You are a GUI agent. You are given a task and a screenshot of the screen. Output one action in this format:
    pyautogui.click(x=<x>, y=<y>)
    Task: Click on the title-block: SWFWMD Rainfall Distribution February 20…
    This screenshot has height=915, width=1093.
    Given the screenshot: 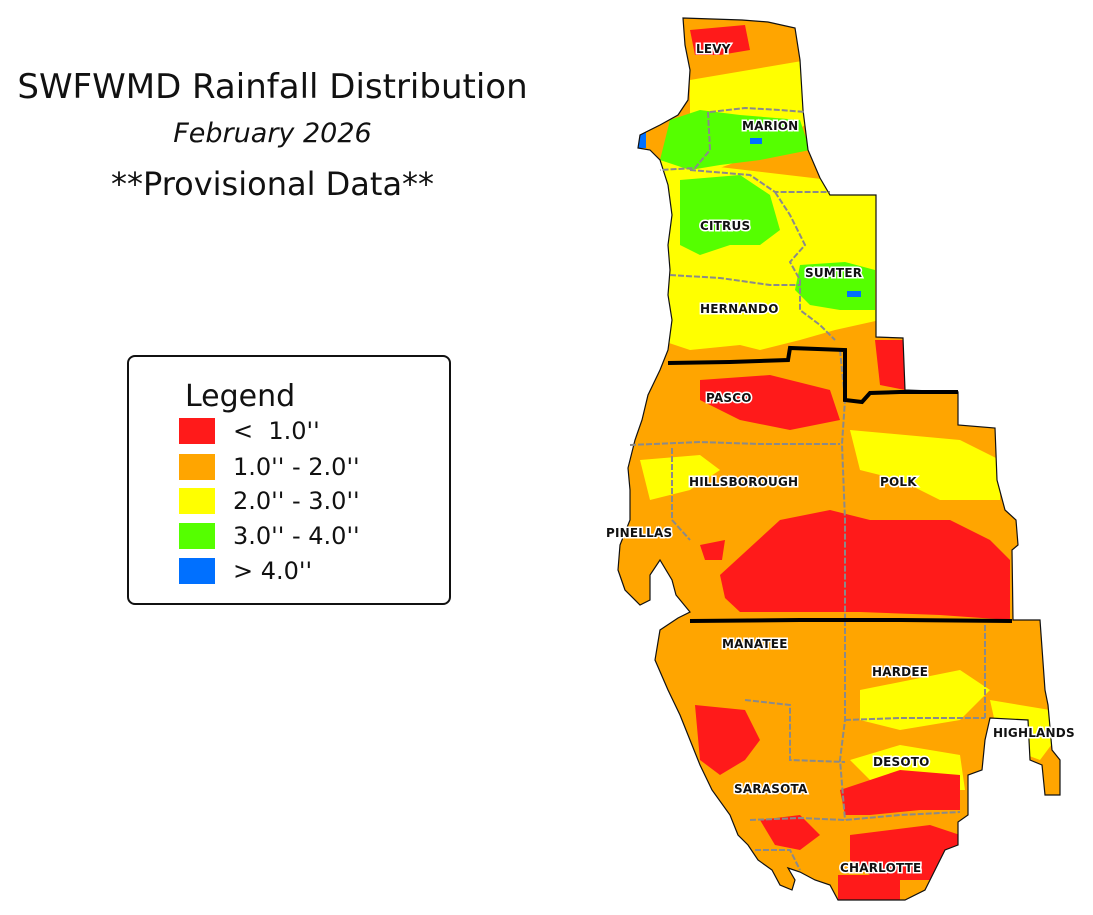 What is the action you would take?
    pyautogui.click(x=272, y=137)
    